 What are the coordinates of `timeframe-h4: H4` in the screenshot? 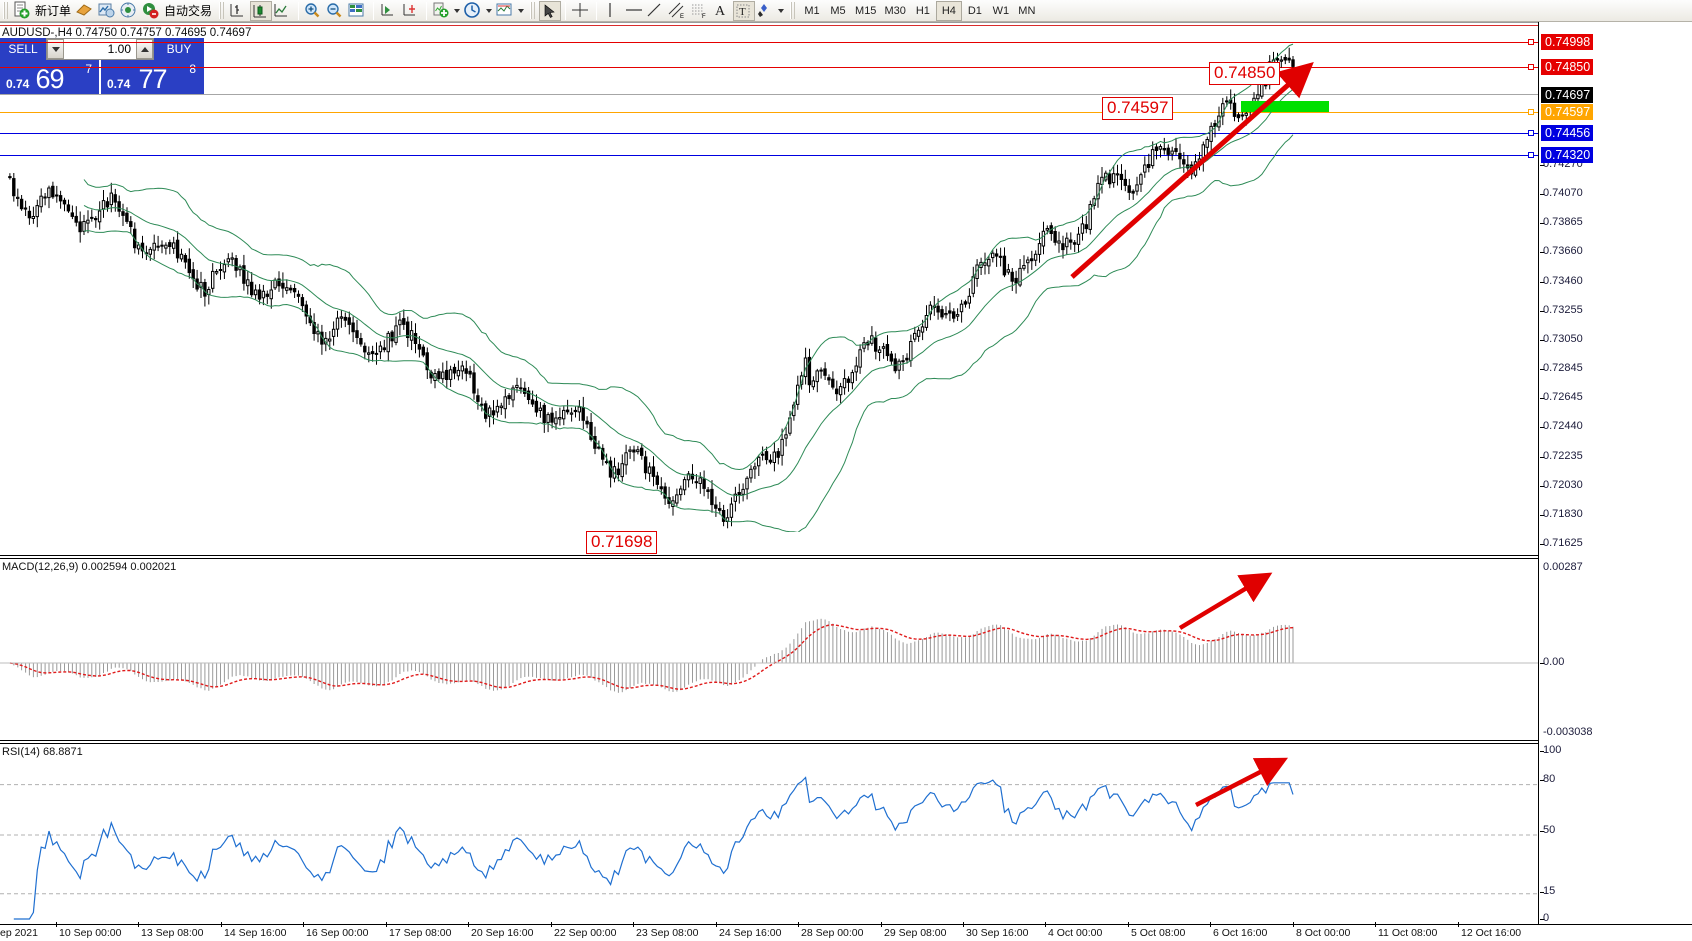 It's located at (948, 10).